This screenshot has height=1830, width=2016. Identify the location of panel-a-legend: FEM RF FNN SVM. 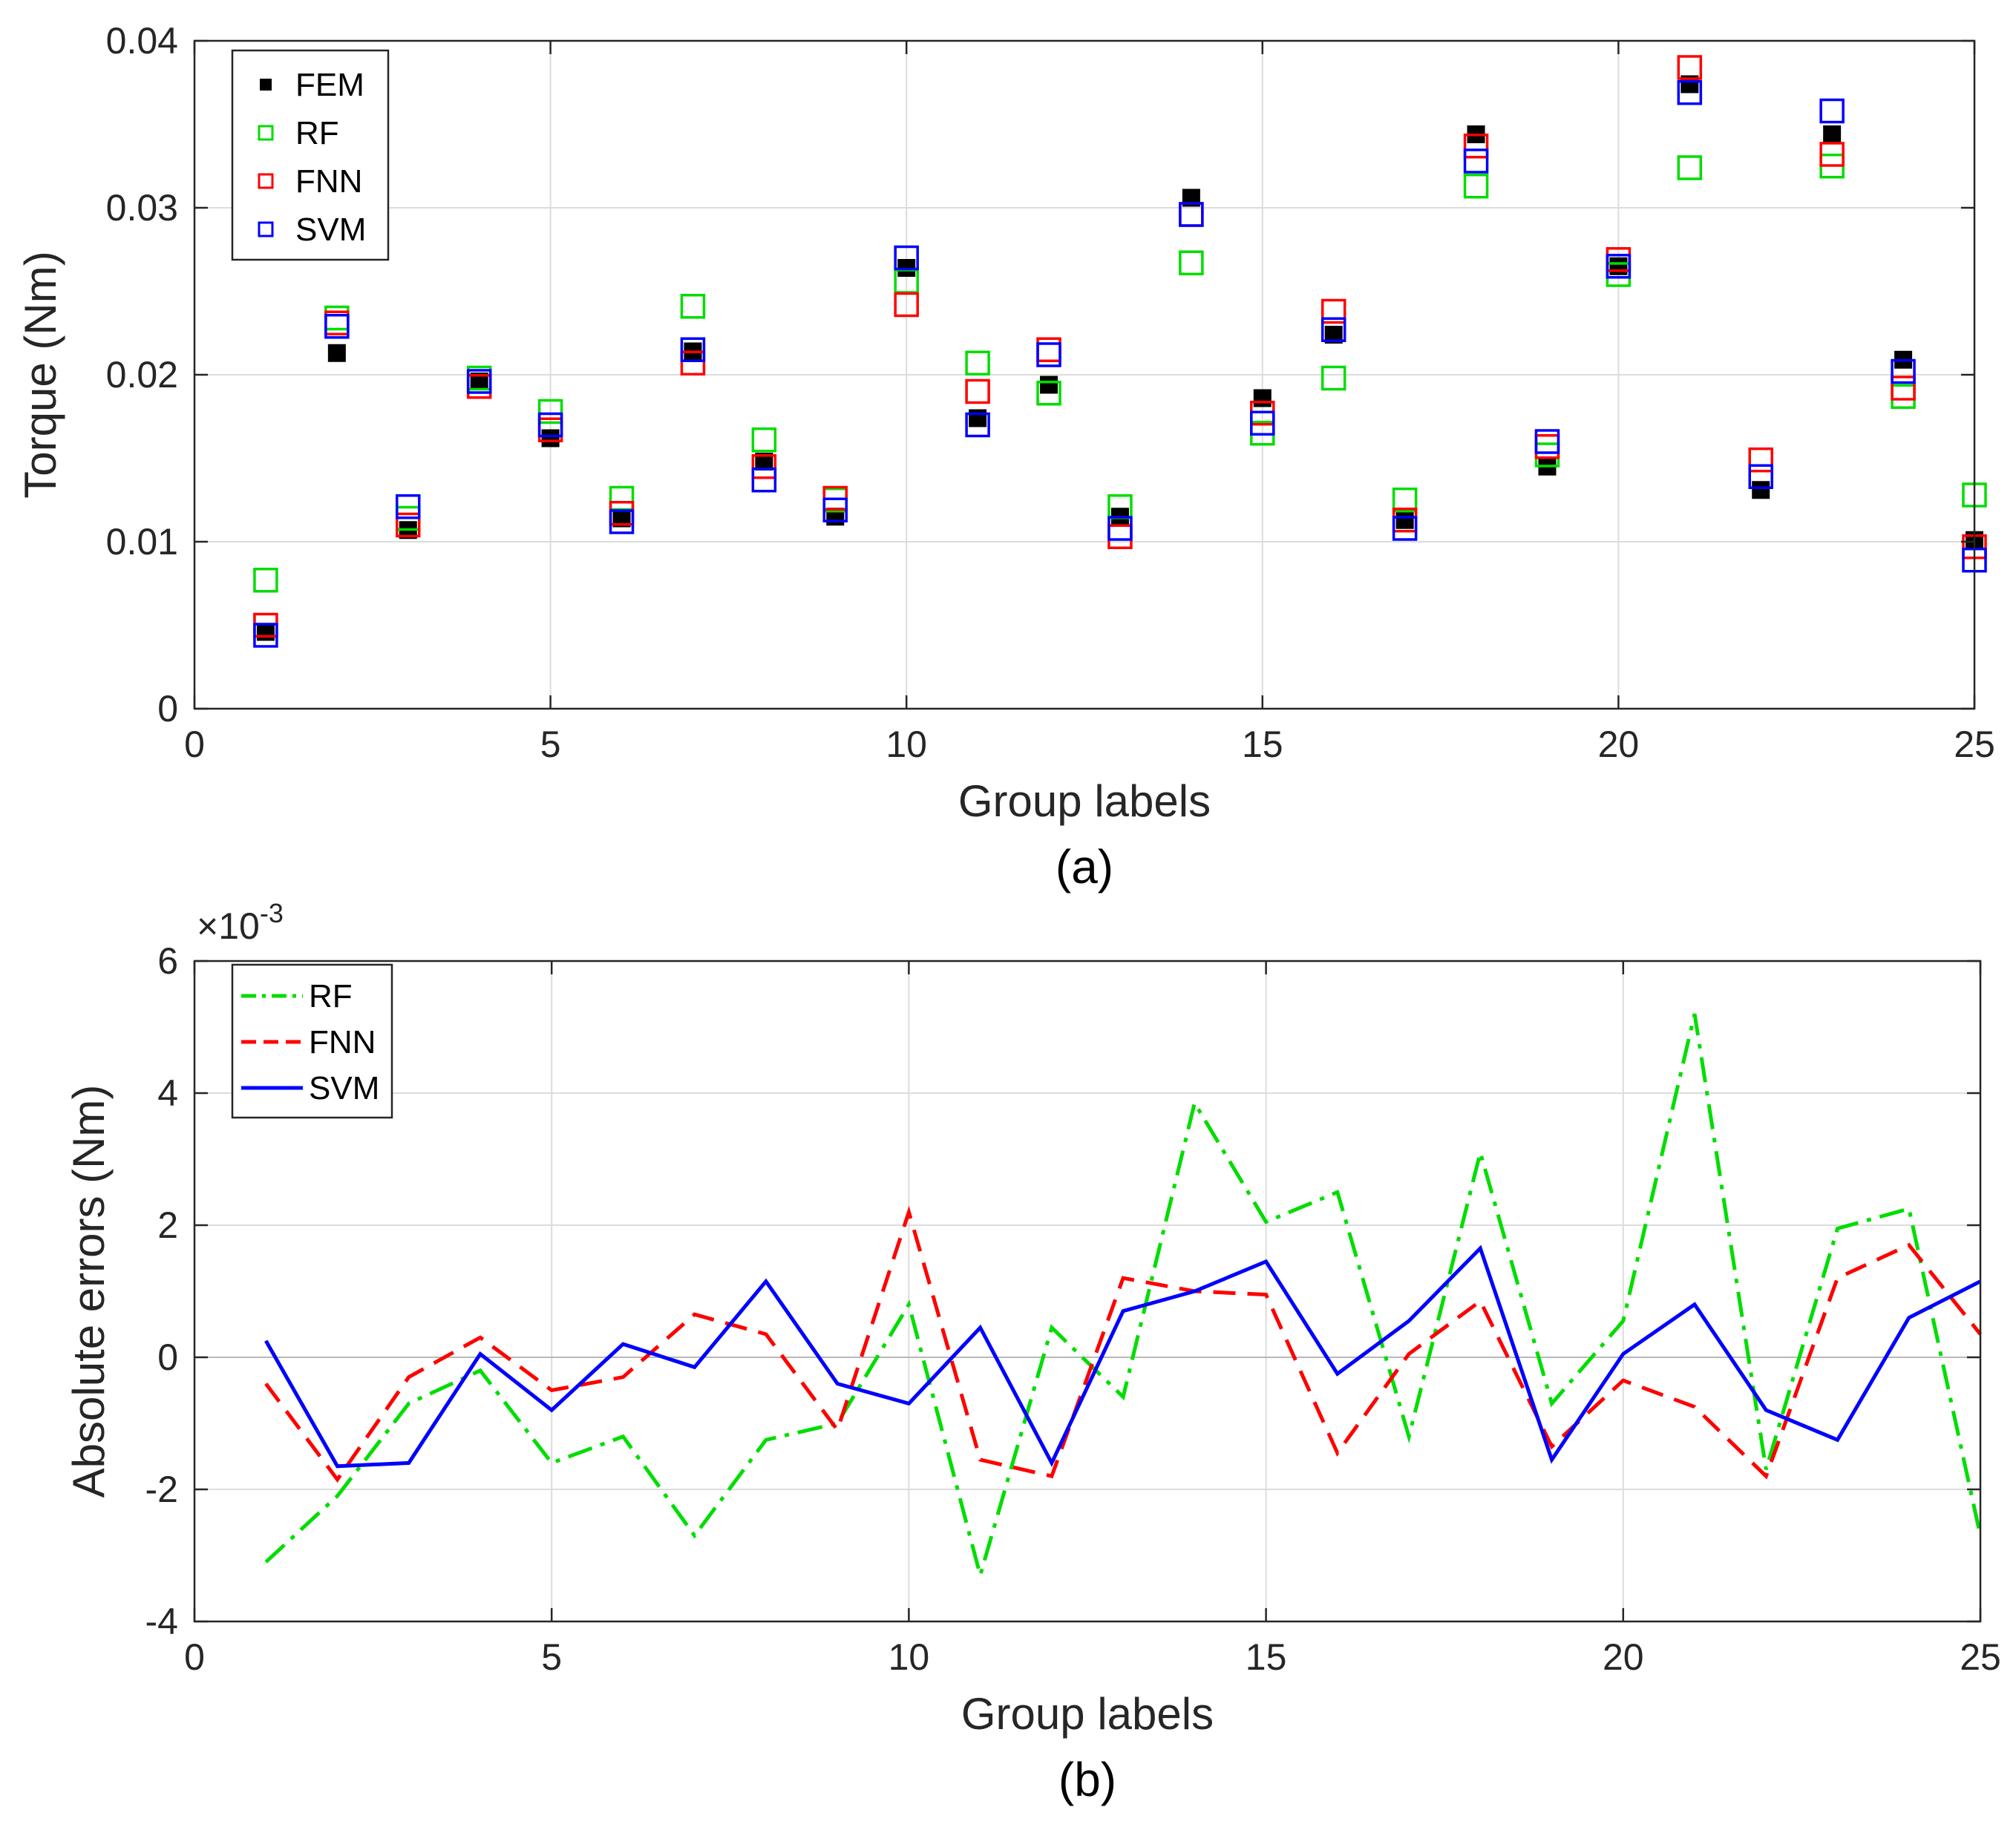
(311, 155).